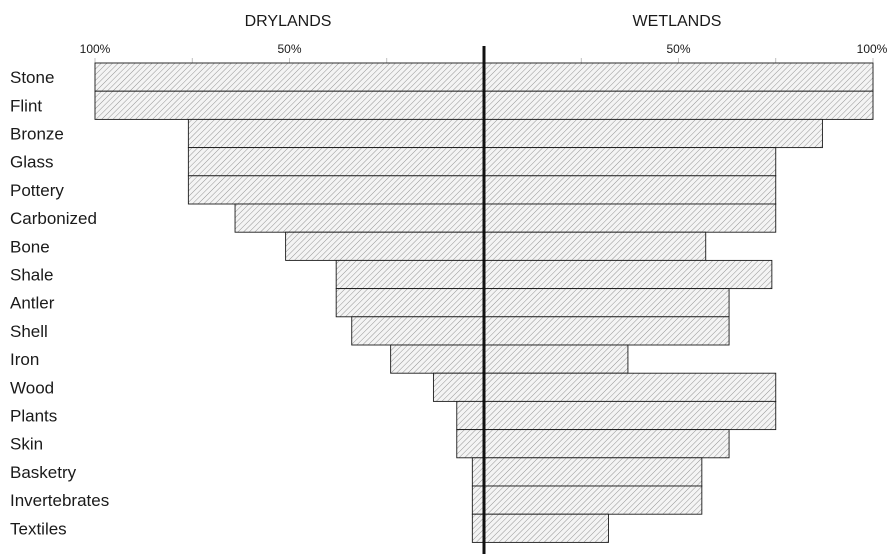  I want to click on category-label: Bronze, so click(37, 134).